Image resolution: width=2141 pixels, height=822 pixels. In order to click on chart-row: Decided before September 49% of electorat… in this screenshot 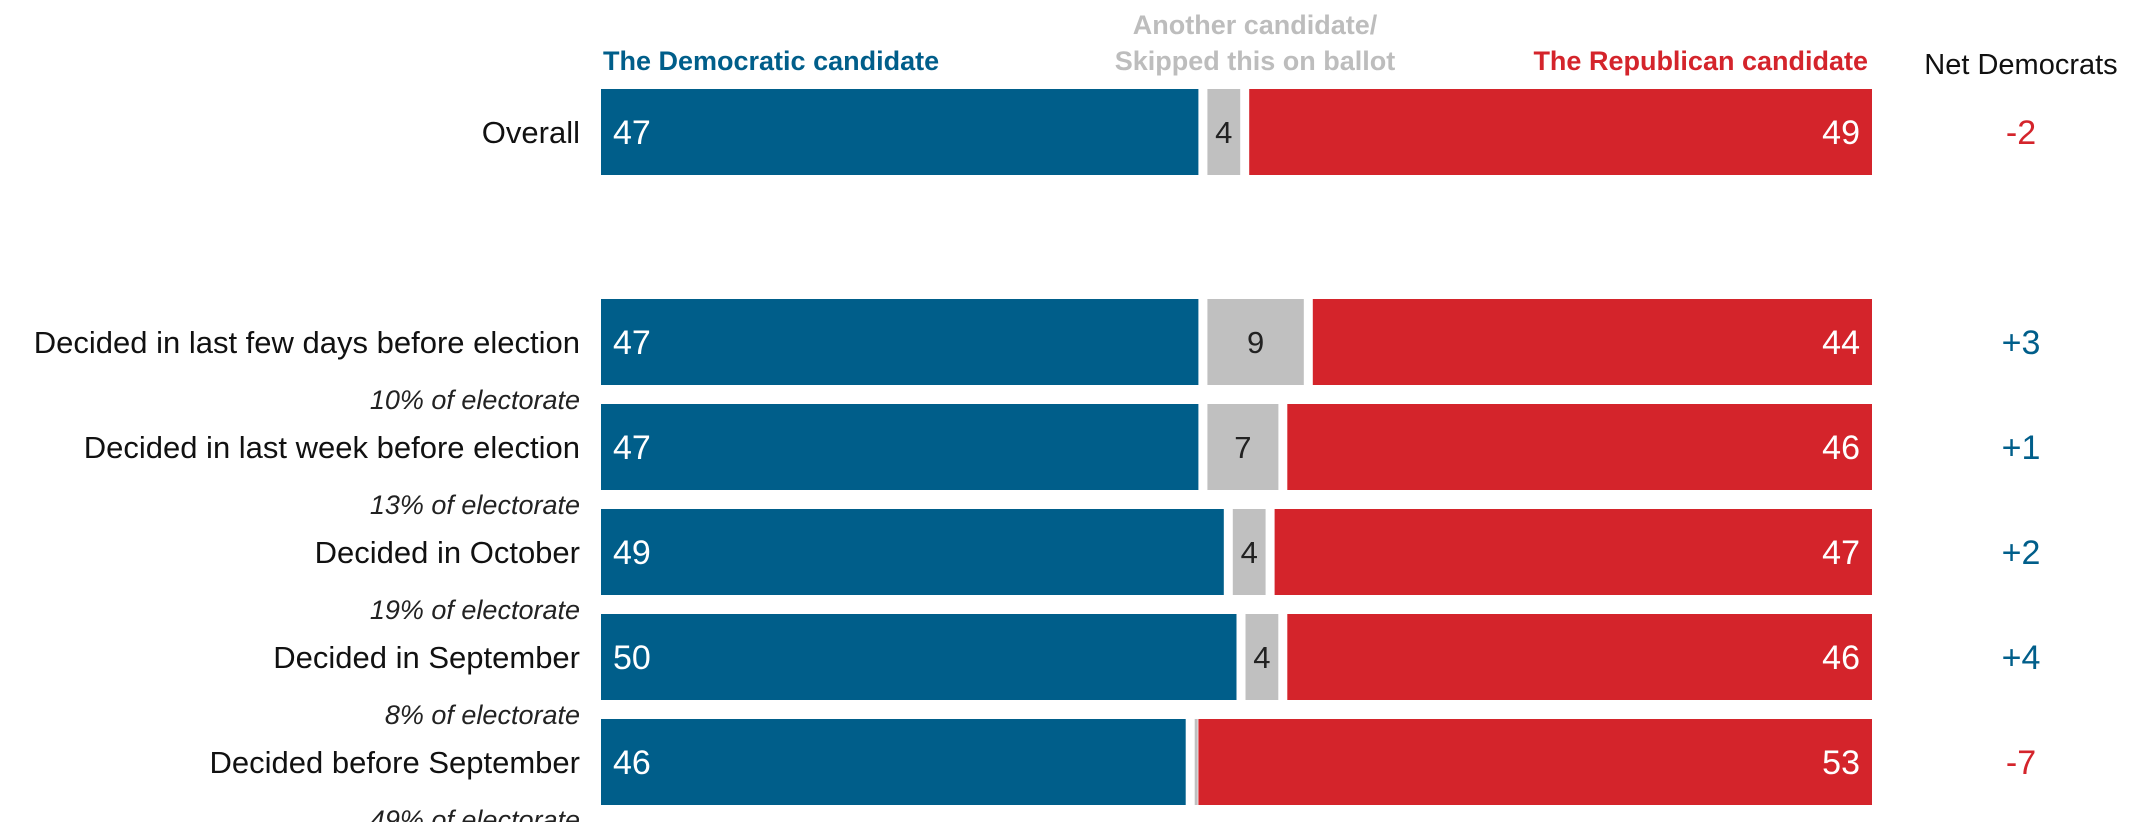, I will do `click(1122, 770)`.